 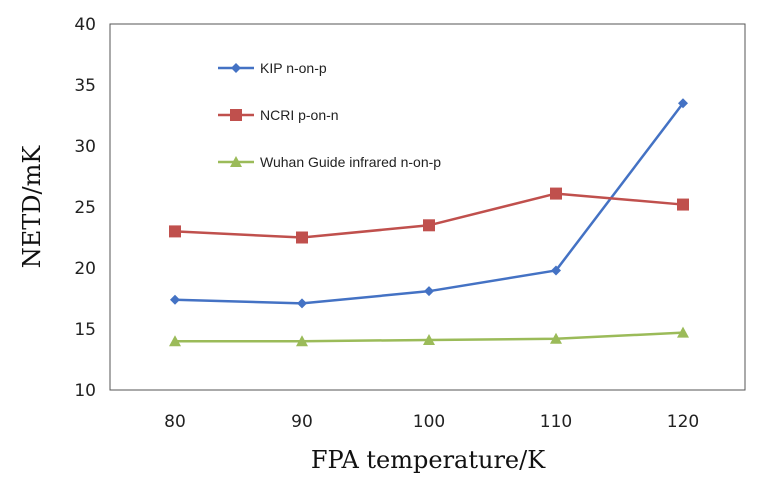 What do you see at coordinates (293, 68) in the screenshot?
I see `legend-label: KIP n-on-p` at bounding box center [293, 68].